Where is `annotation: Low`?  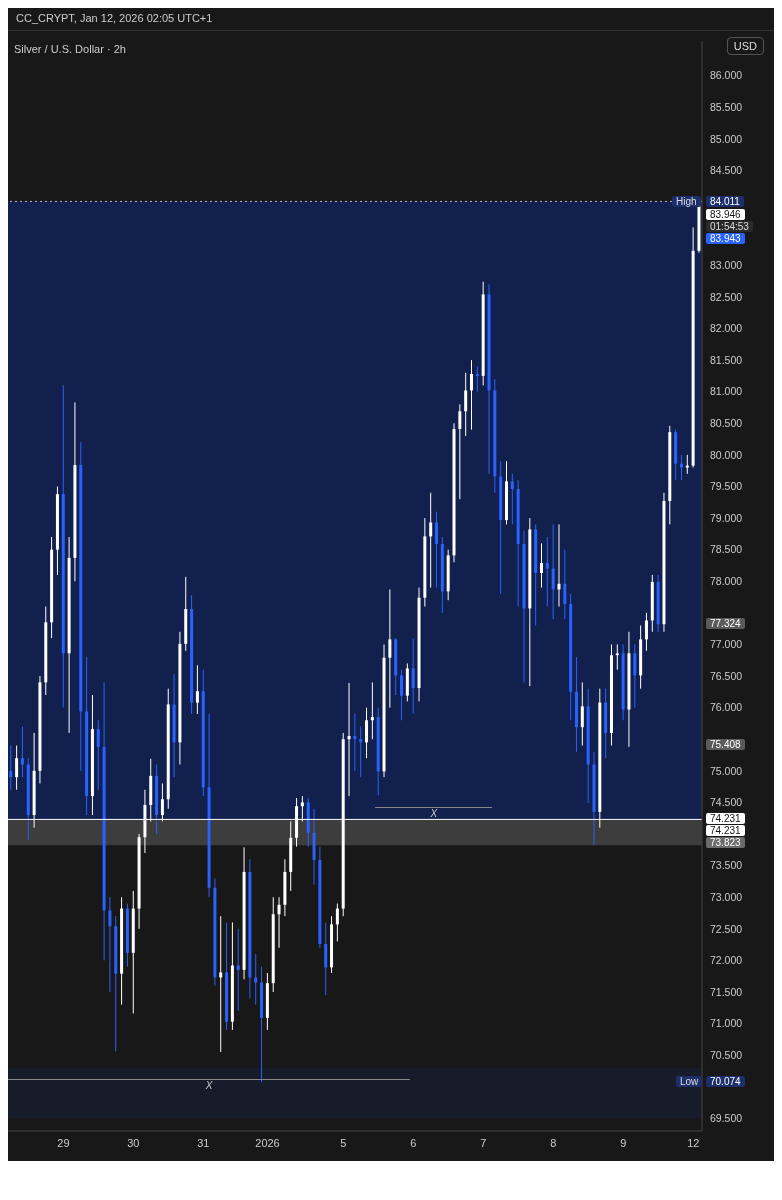
annotation: Low is located at coordinates (689, 1081).